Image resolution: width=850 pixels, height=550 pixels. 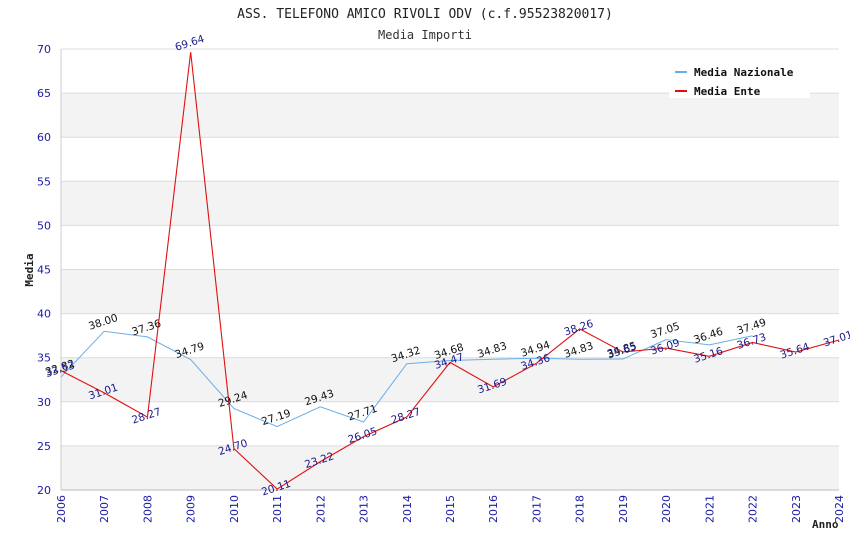 What do you see at coordinates (753, 509) in the screenshot?
I see `x-tick-label: 2022` at bounding box center [753, 509].